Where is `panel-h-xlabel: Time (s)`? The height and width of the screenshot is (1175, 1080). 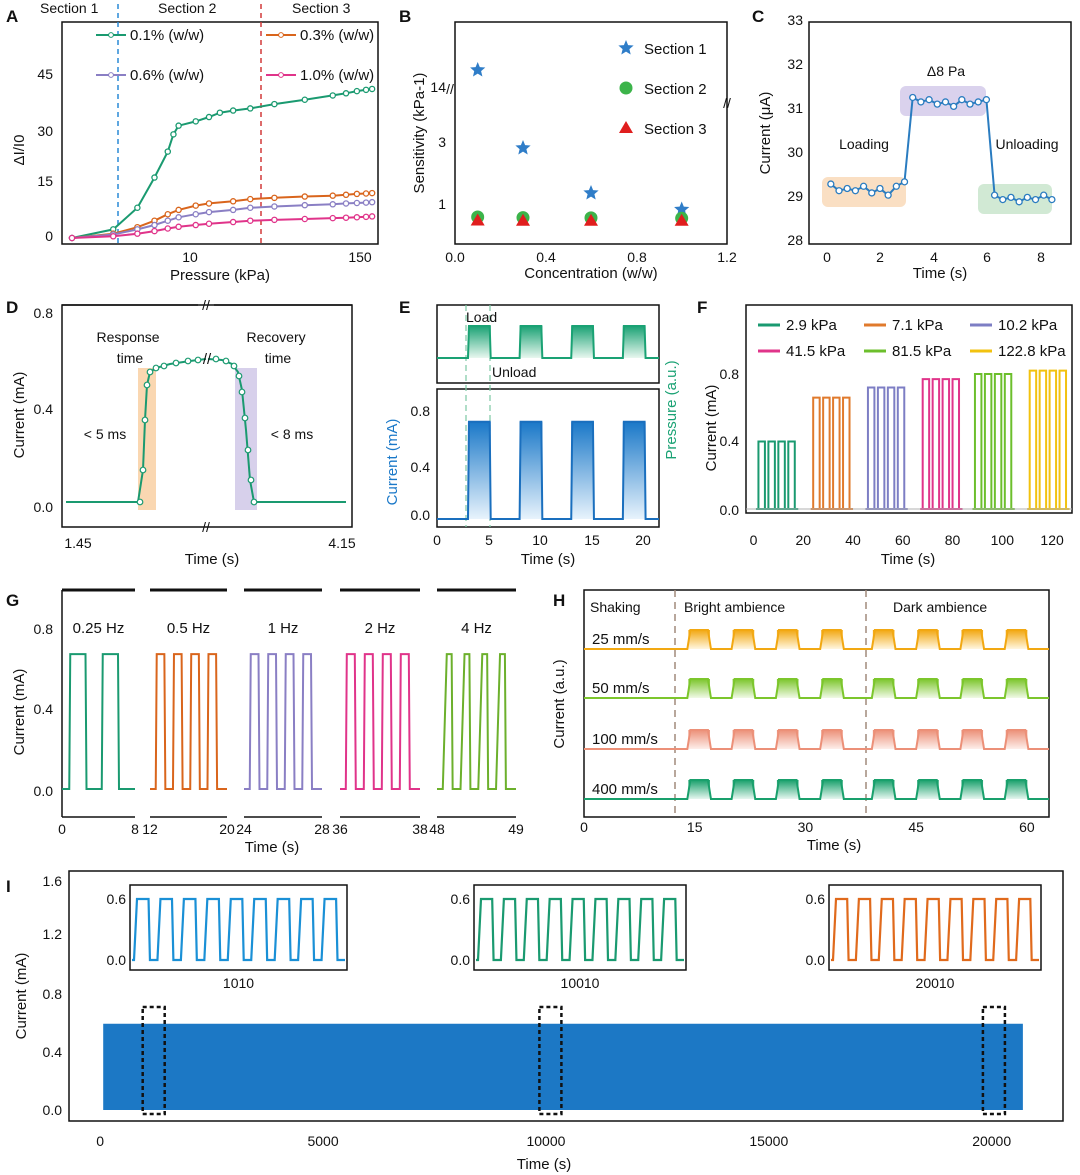 panel-h-xlabel: Time (s) is located at coordinates (834, 845).